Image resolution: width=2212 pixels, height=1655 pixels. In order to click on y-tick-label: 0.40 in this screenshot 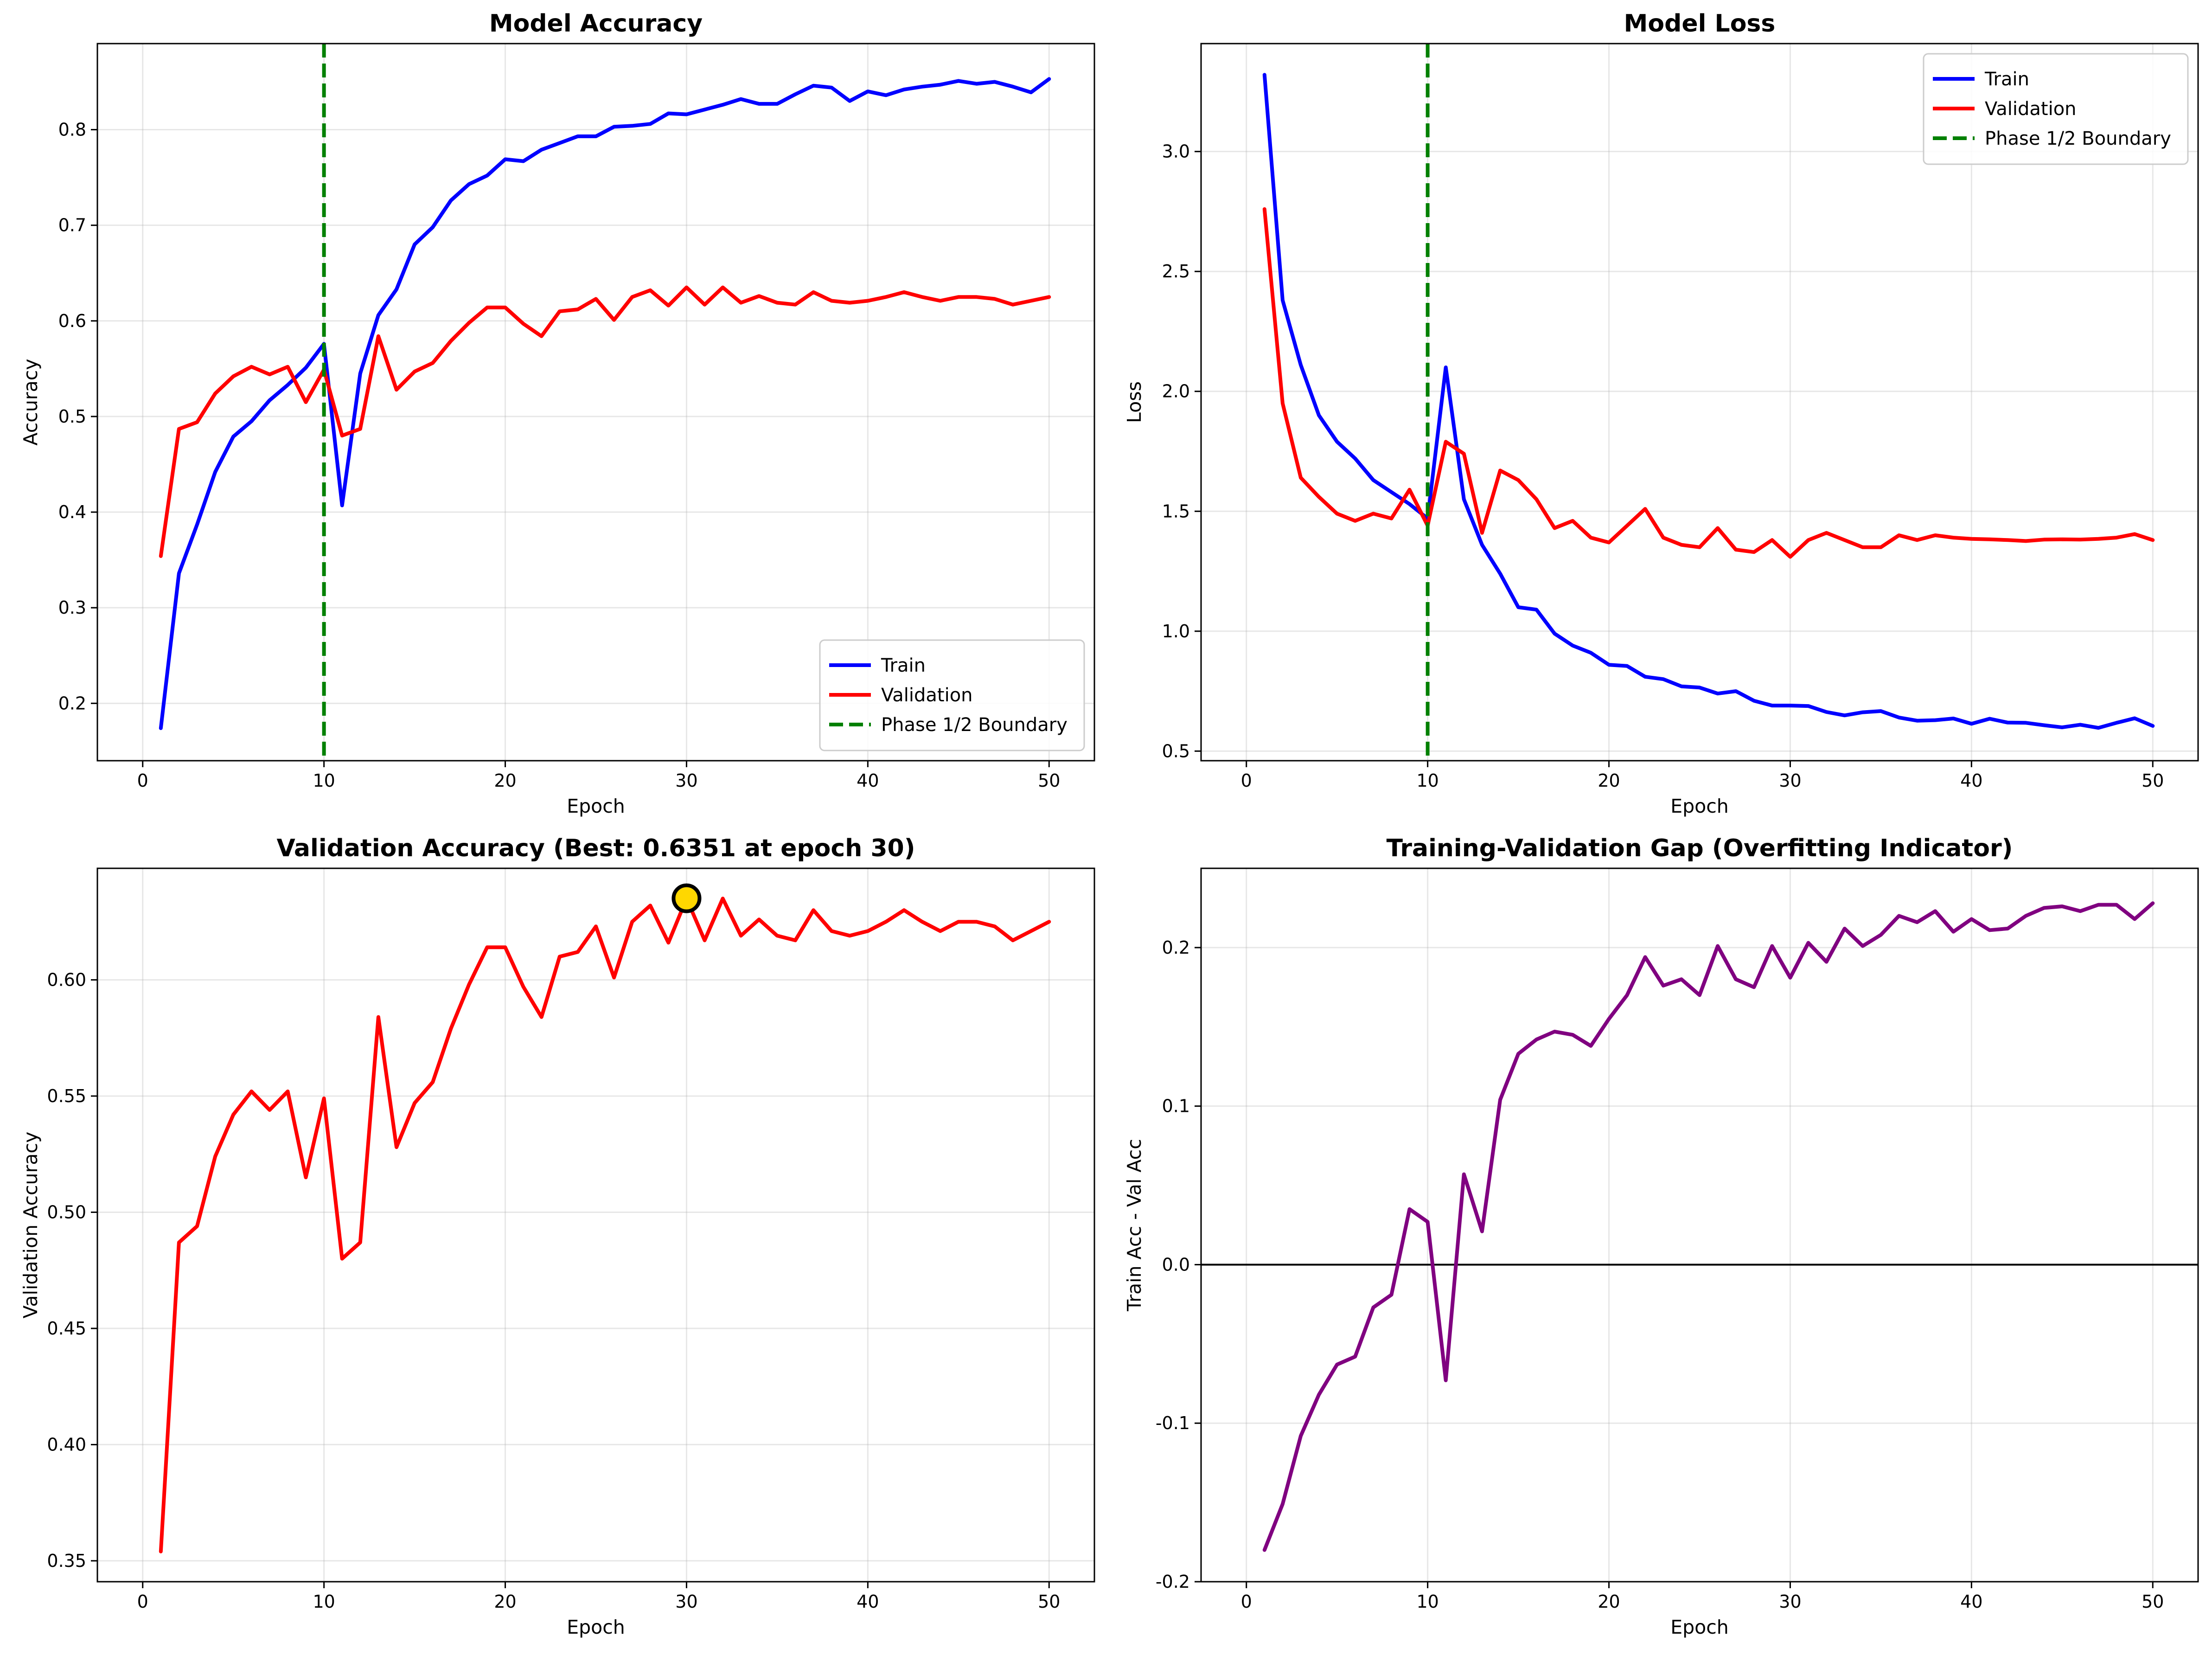, I will do `click(66, 1444)`.